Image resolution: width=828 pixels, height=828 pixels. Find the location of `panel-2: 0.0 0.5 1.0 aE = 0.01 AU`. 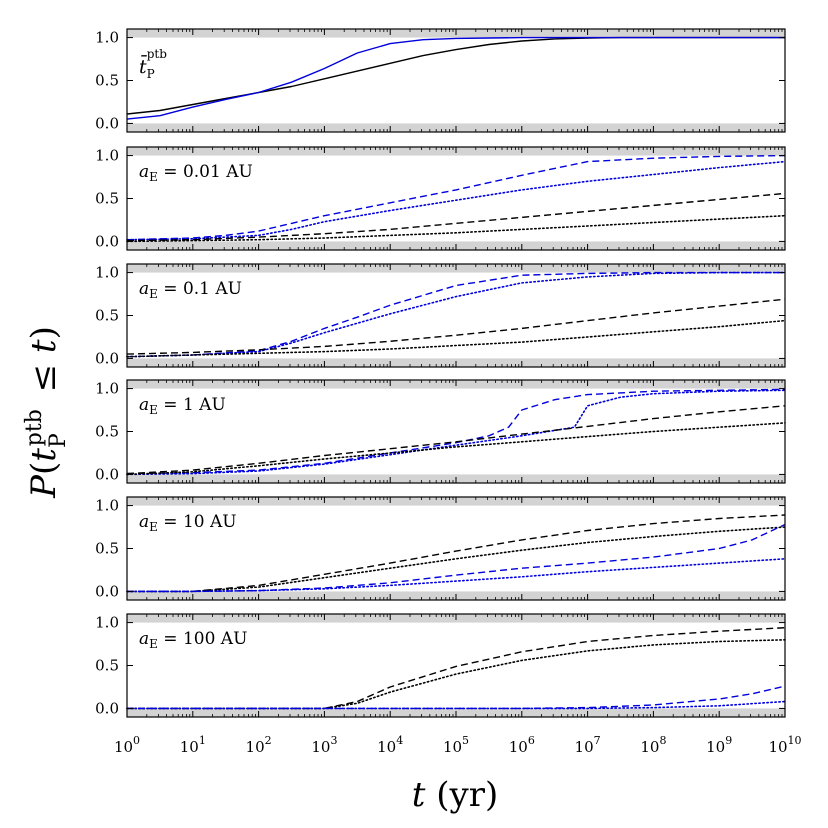

panel-2: 0.0 0.5 1.0 aE = 0.01 AU is located at coordinates (440, 198).